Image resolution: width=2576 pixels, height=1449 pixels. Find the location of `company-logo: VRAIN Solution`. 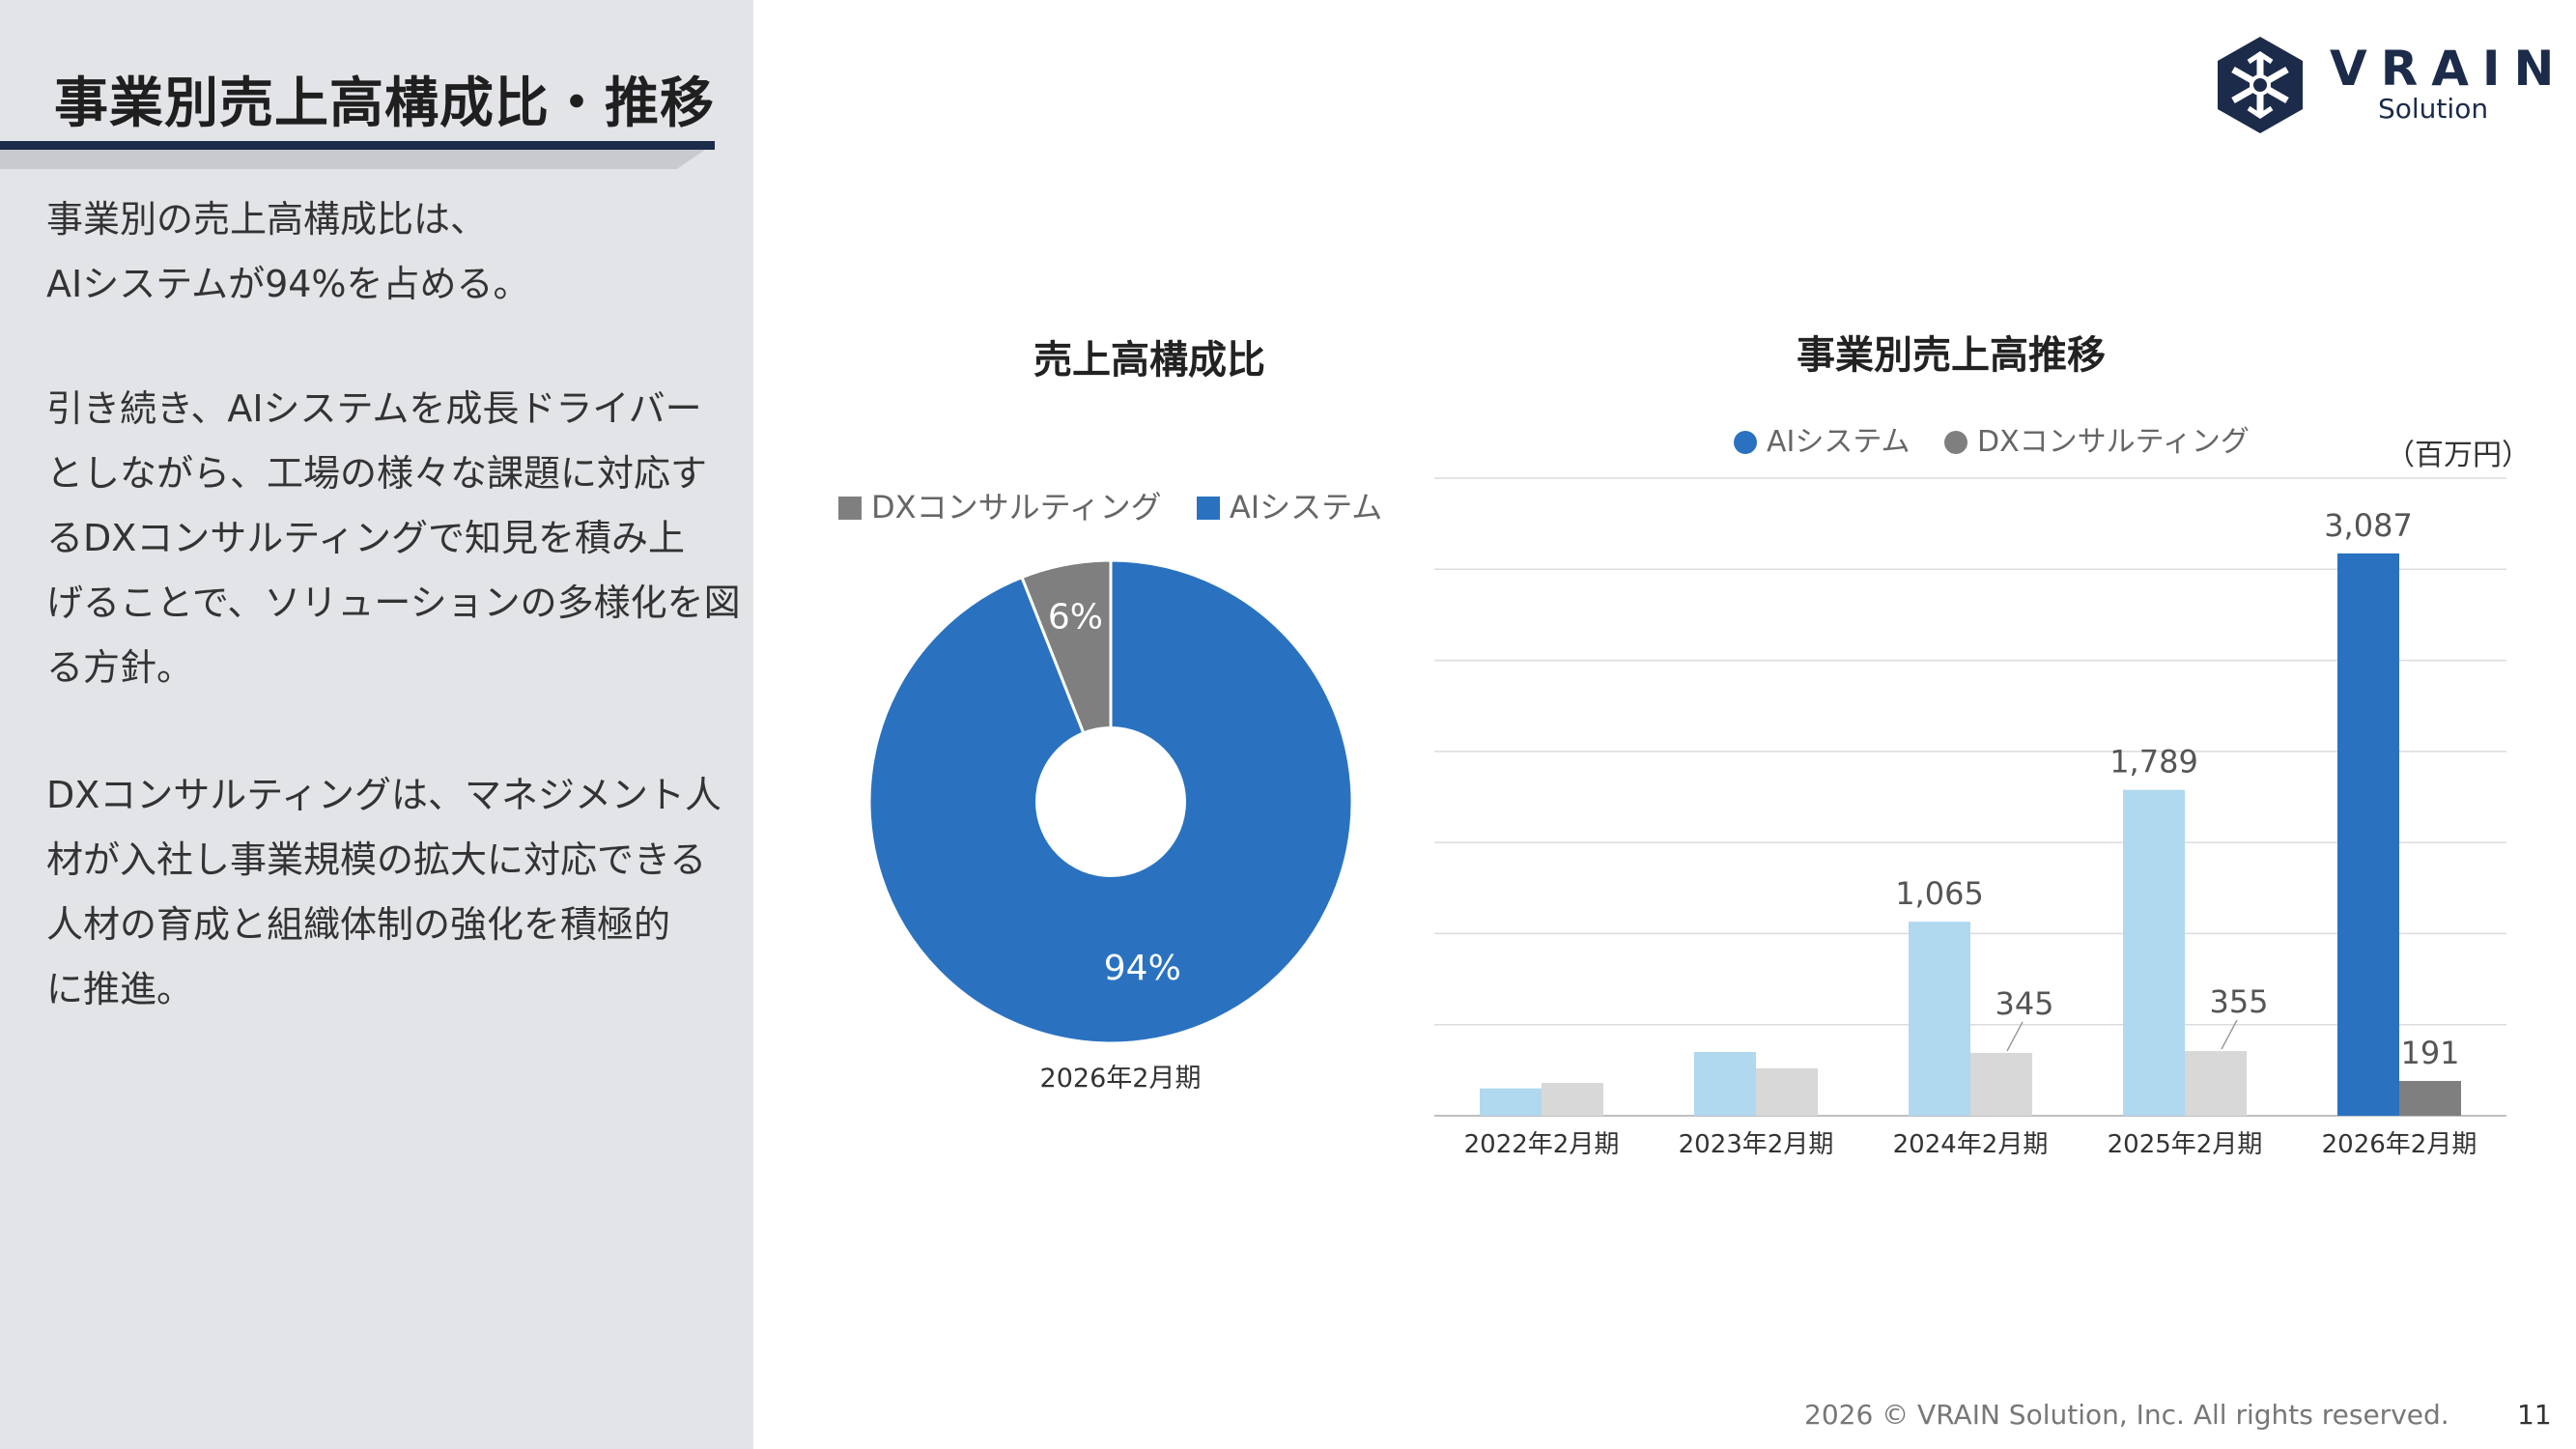

company-logo: VRAIN Solution is located at coordinates (2383, 88).